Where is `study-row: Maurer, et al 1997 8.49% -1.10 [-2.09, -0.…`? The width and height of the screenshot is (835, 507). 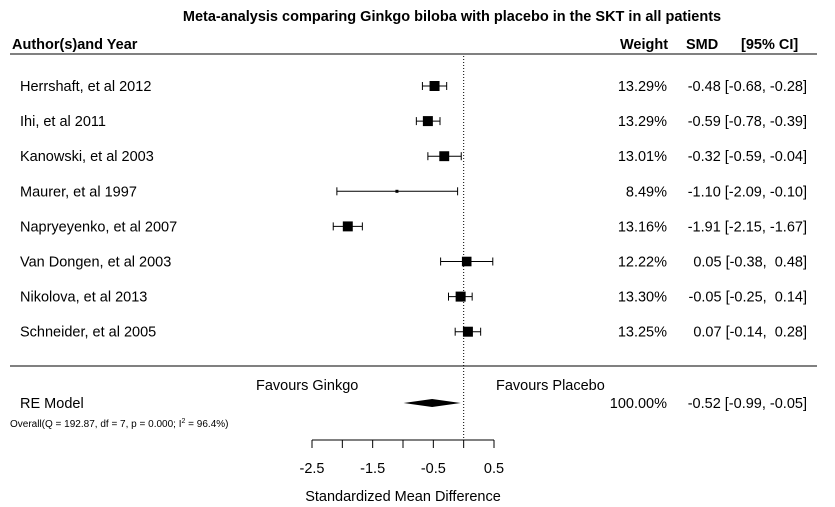
study-row: Maurer, et al 1997 8.49% -1.10 [-2.09, -0.… is located at coordinates (413, 192).